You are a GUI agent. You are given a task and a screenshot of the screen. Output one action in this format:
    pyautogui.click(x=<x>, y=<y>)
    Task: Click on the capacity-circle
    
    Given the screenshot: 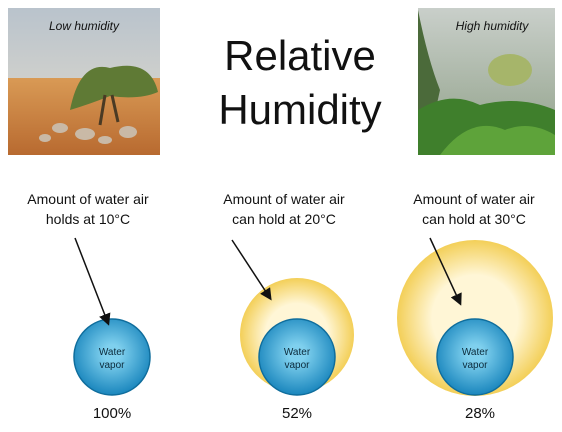 What is the action you would take?
    pyautogui.click(x=475, y=318)
    